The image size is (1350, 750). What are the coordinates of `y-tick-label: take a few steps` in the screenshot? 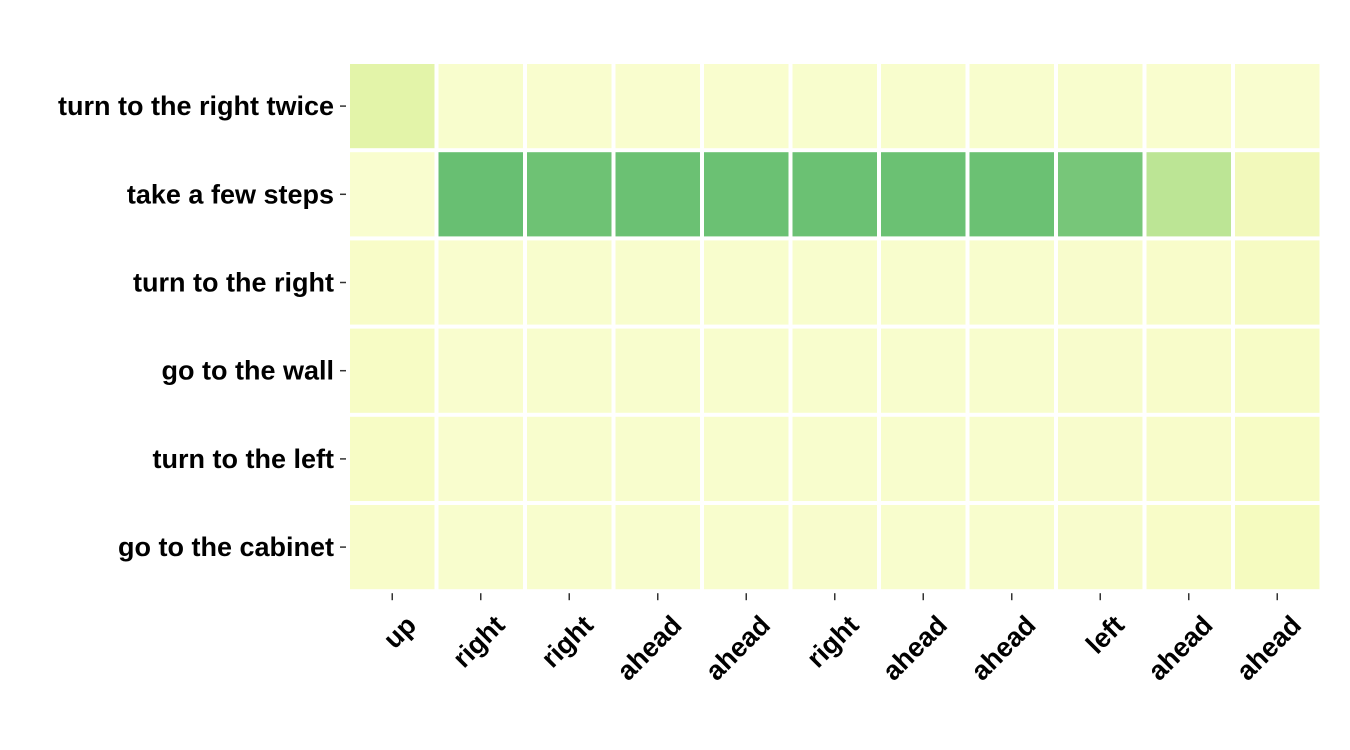 It's located at (230, 194).